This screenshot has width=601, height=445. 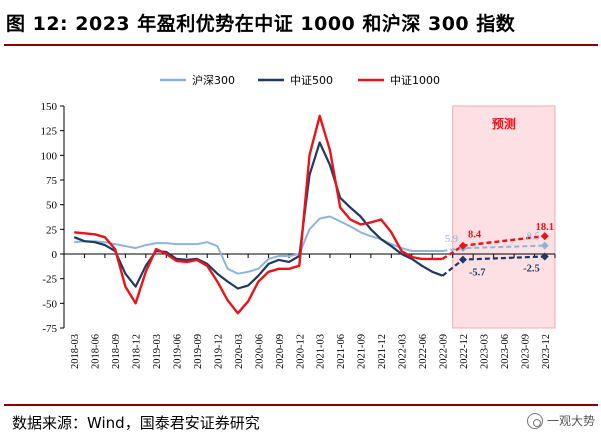 I want to click on x-tick-label: 2020-03, so click(x=239, y=351).